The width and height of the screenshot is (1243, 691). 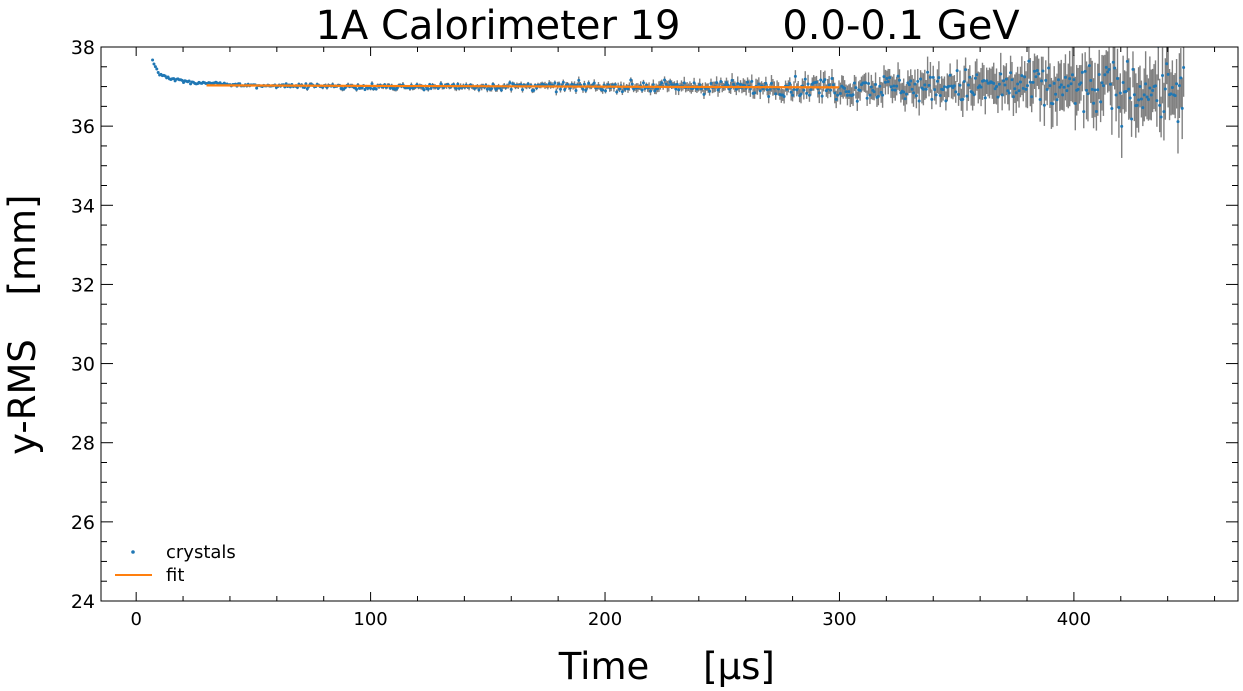 What do you see at coordinates (604, 666) in the screenshot?
I see `x-axis-label-left: Time` at bounding box center [604, 666].